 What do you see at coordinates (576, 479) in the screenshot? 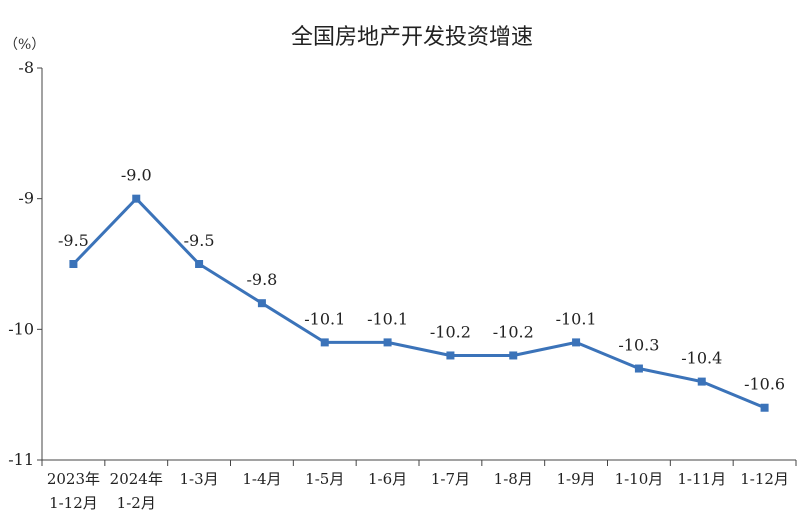
I see `x-tick-label: 1-9月` at bounding box center [576, 479].